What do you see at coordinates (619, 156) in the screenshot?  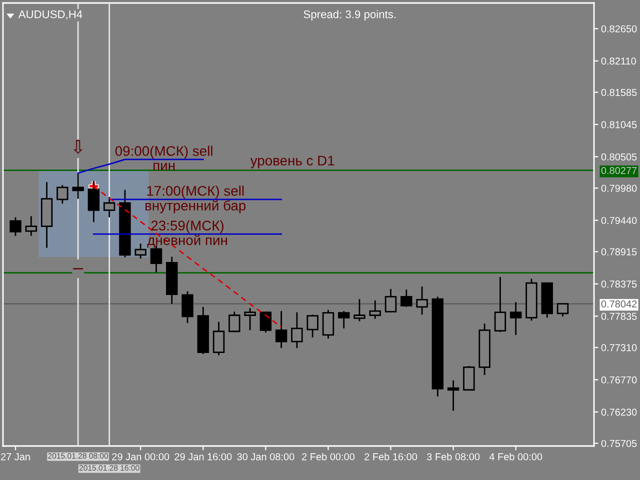 I see `y-tick-label: 0.80505` at bounding box center [619, 156].